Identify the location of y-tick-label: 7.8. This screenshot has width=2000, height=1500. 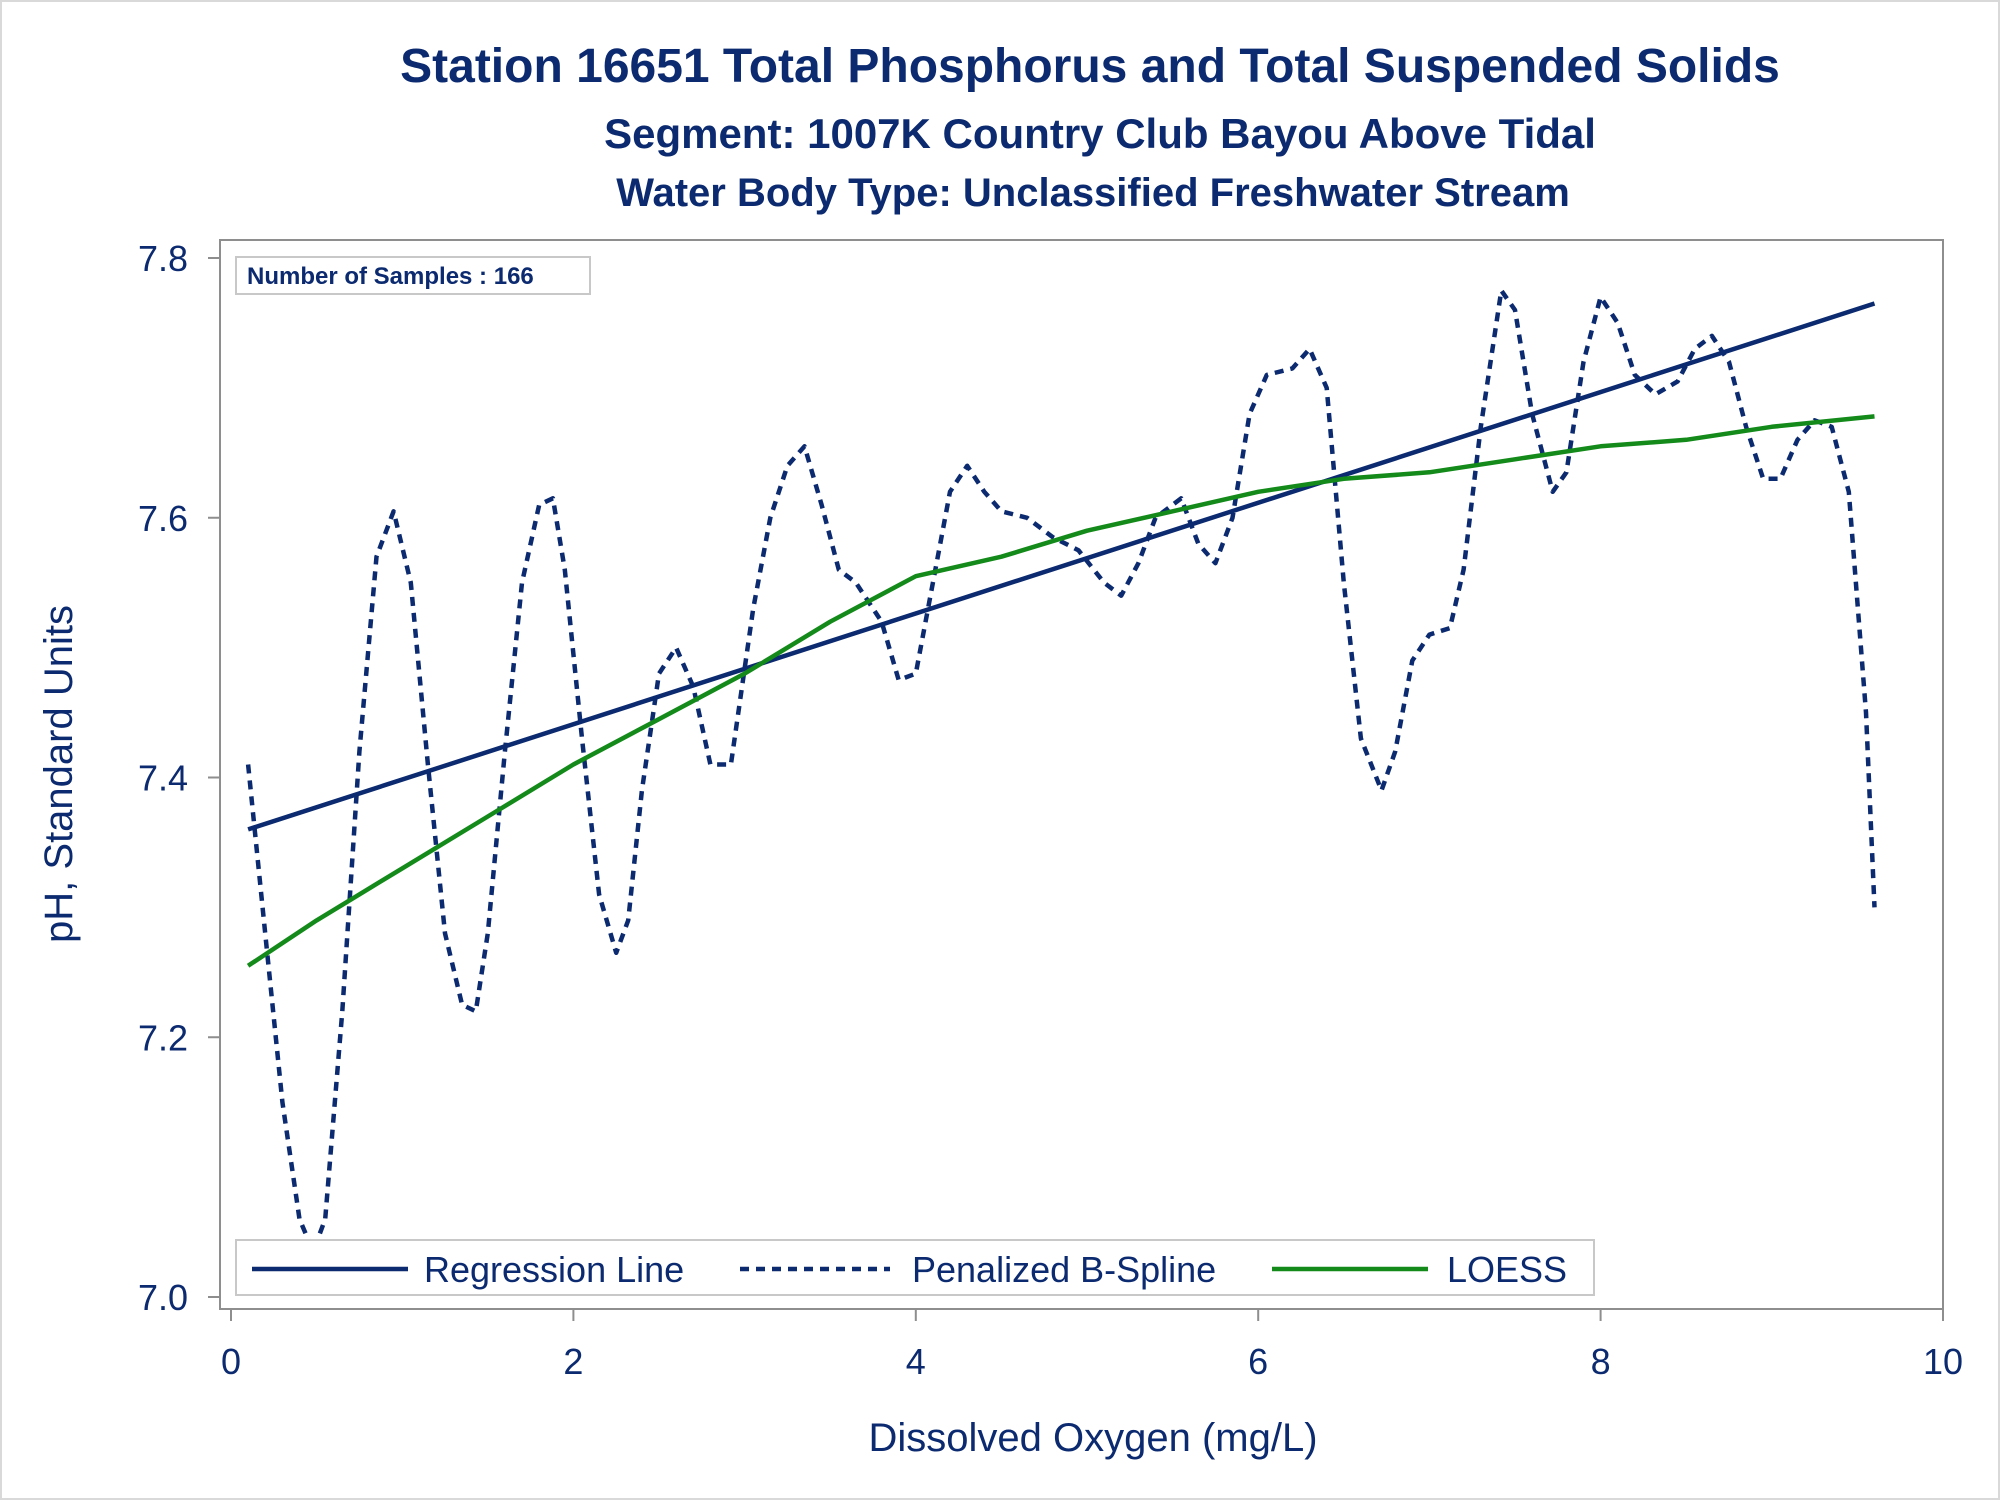
(163, 258).